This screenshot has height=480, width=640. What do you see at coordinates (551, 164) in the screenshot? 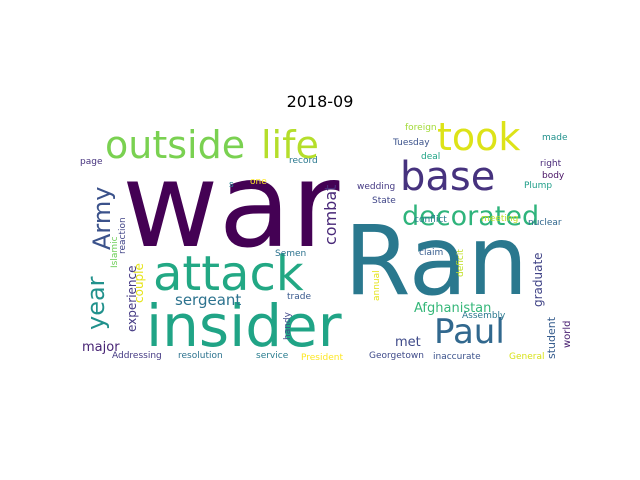
I see `cloud-word: right` at bounding box center [551, 164].